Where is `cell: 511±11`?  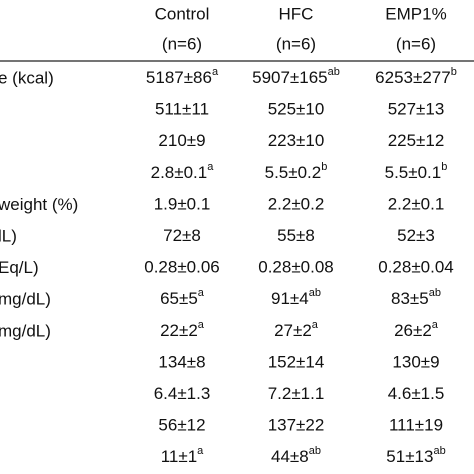 cell: 511±11 is located at coordinates (182, 109).